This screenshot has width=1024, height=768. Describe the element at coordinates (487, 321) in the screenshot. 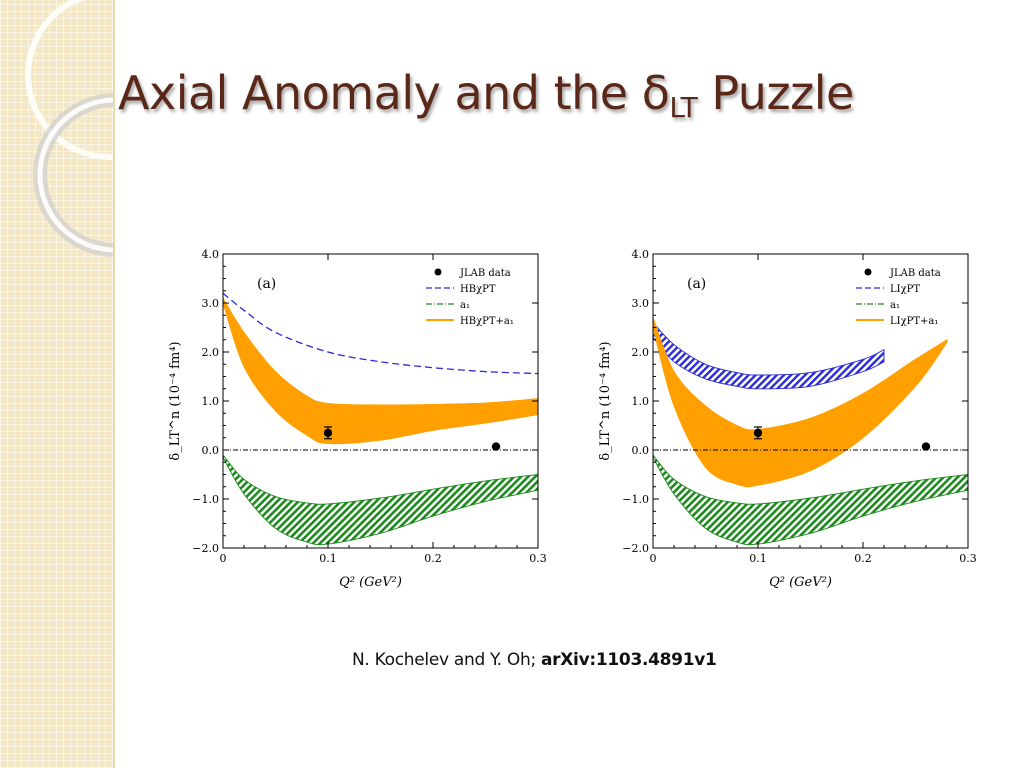

I see `legend-label: HBχPT+a₁` at that location.